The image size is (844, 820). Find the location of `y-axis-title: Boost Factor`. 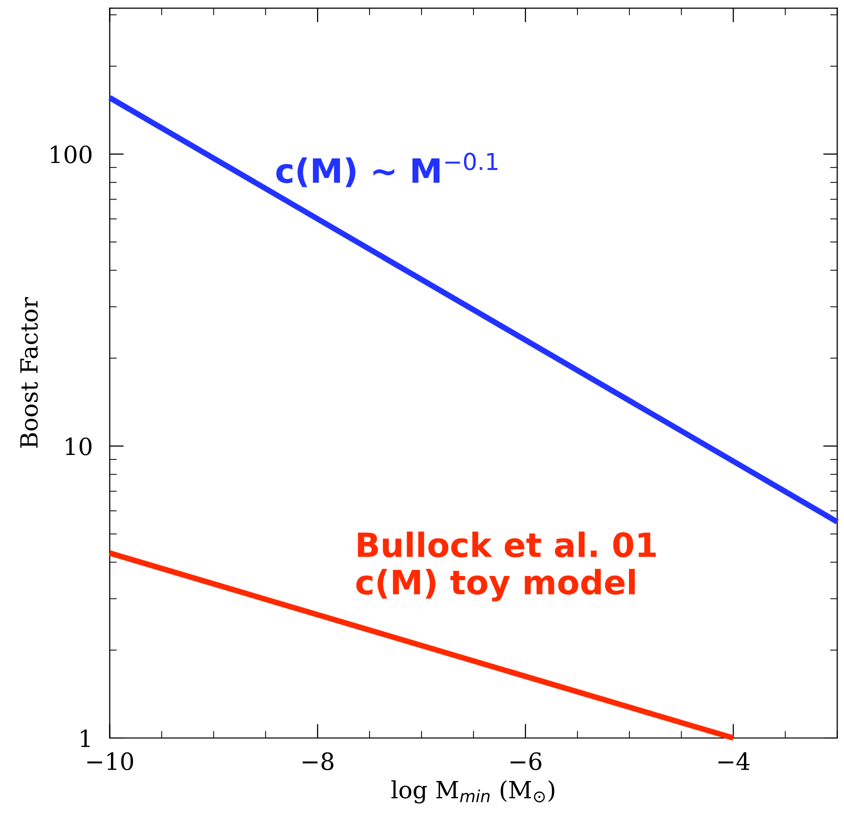

y-axis-title: Boost Factor is located at coordinates (29, 372).